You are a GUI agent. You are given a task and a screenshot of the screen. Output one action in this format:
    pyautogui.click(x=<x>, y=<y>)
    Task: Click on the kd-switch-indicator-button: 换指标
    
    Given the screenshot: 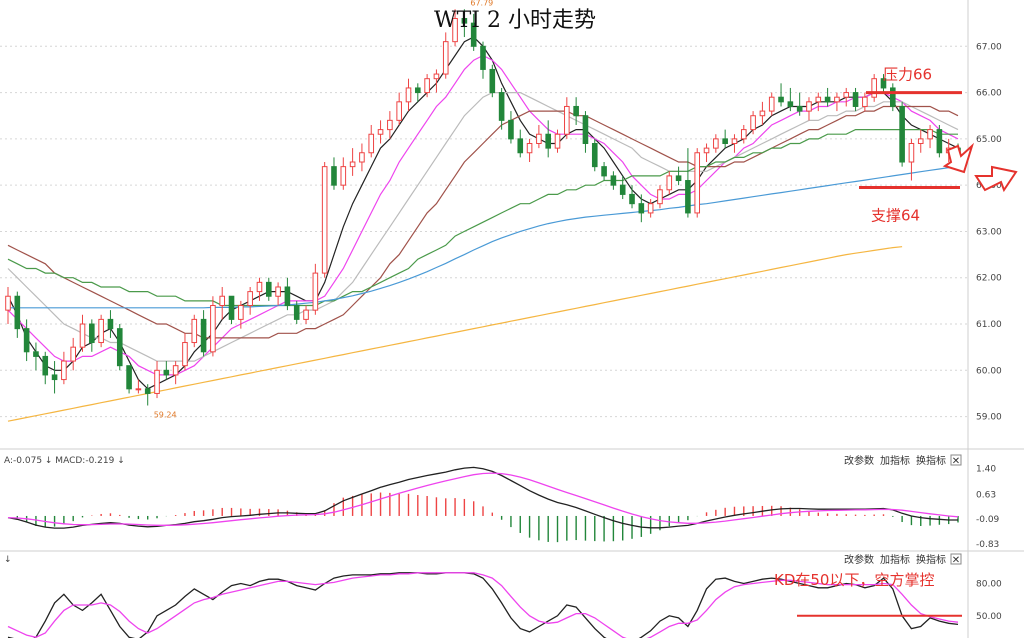 What is the action you would take?
    pyautogui.click(x=931, y=559)
    